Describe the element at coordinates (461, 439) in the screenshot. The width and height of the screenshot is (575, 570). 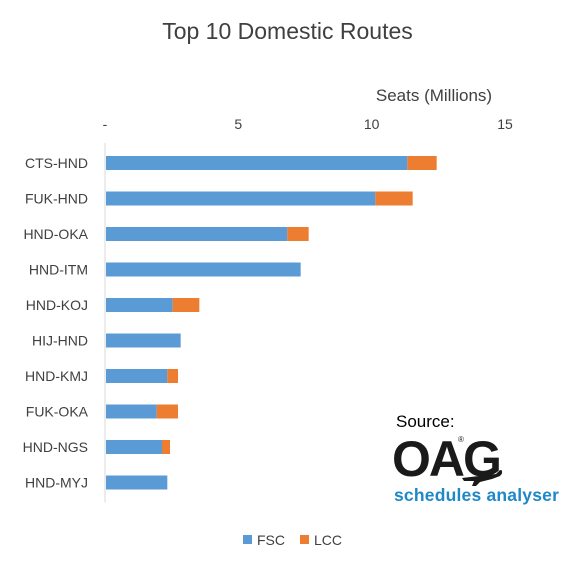
I see `registered-mark: ®` at that location.